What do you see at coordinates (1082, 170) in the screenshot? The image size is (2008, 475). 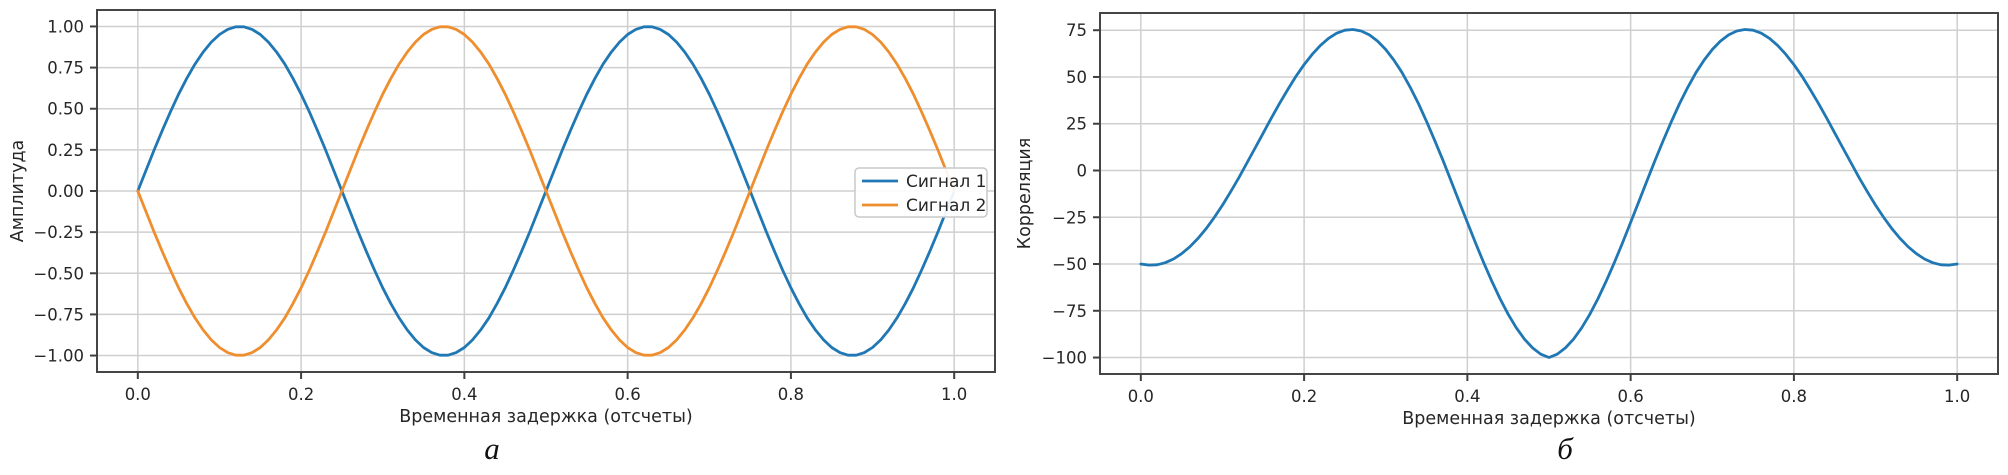 I see `y-tick-label: 0` at bounding box center [1082, 170].